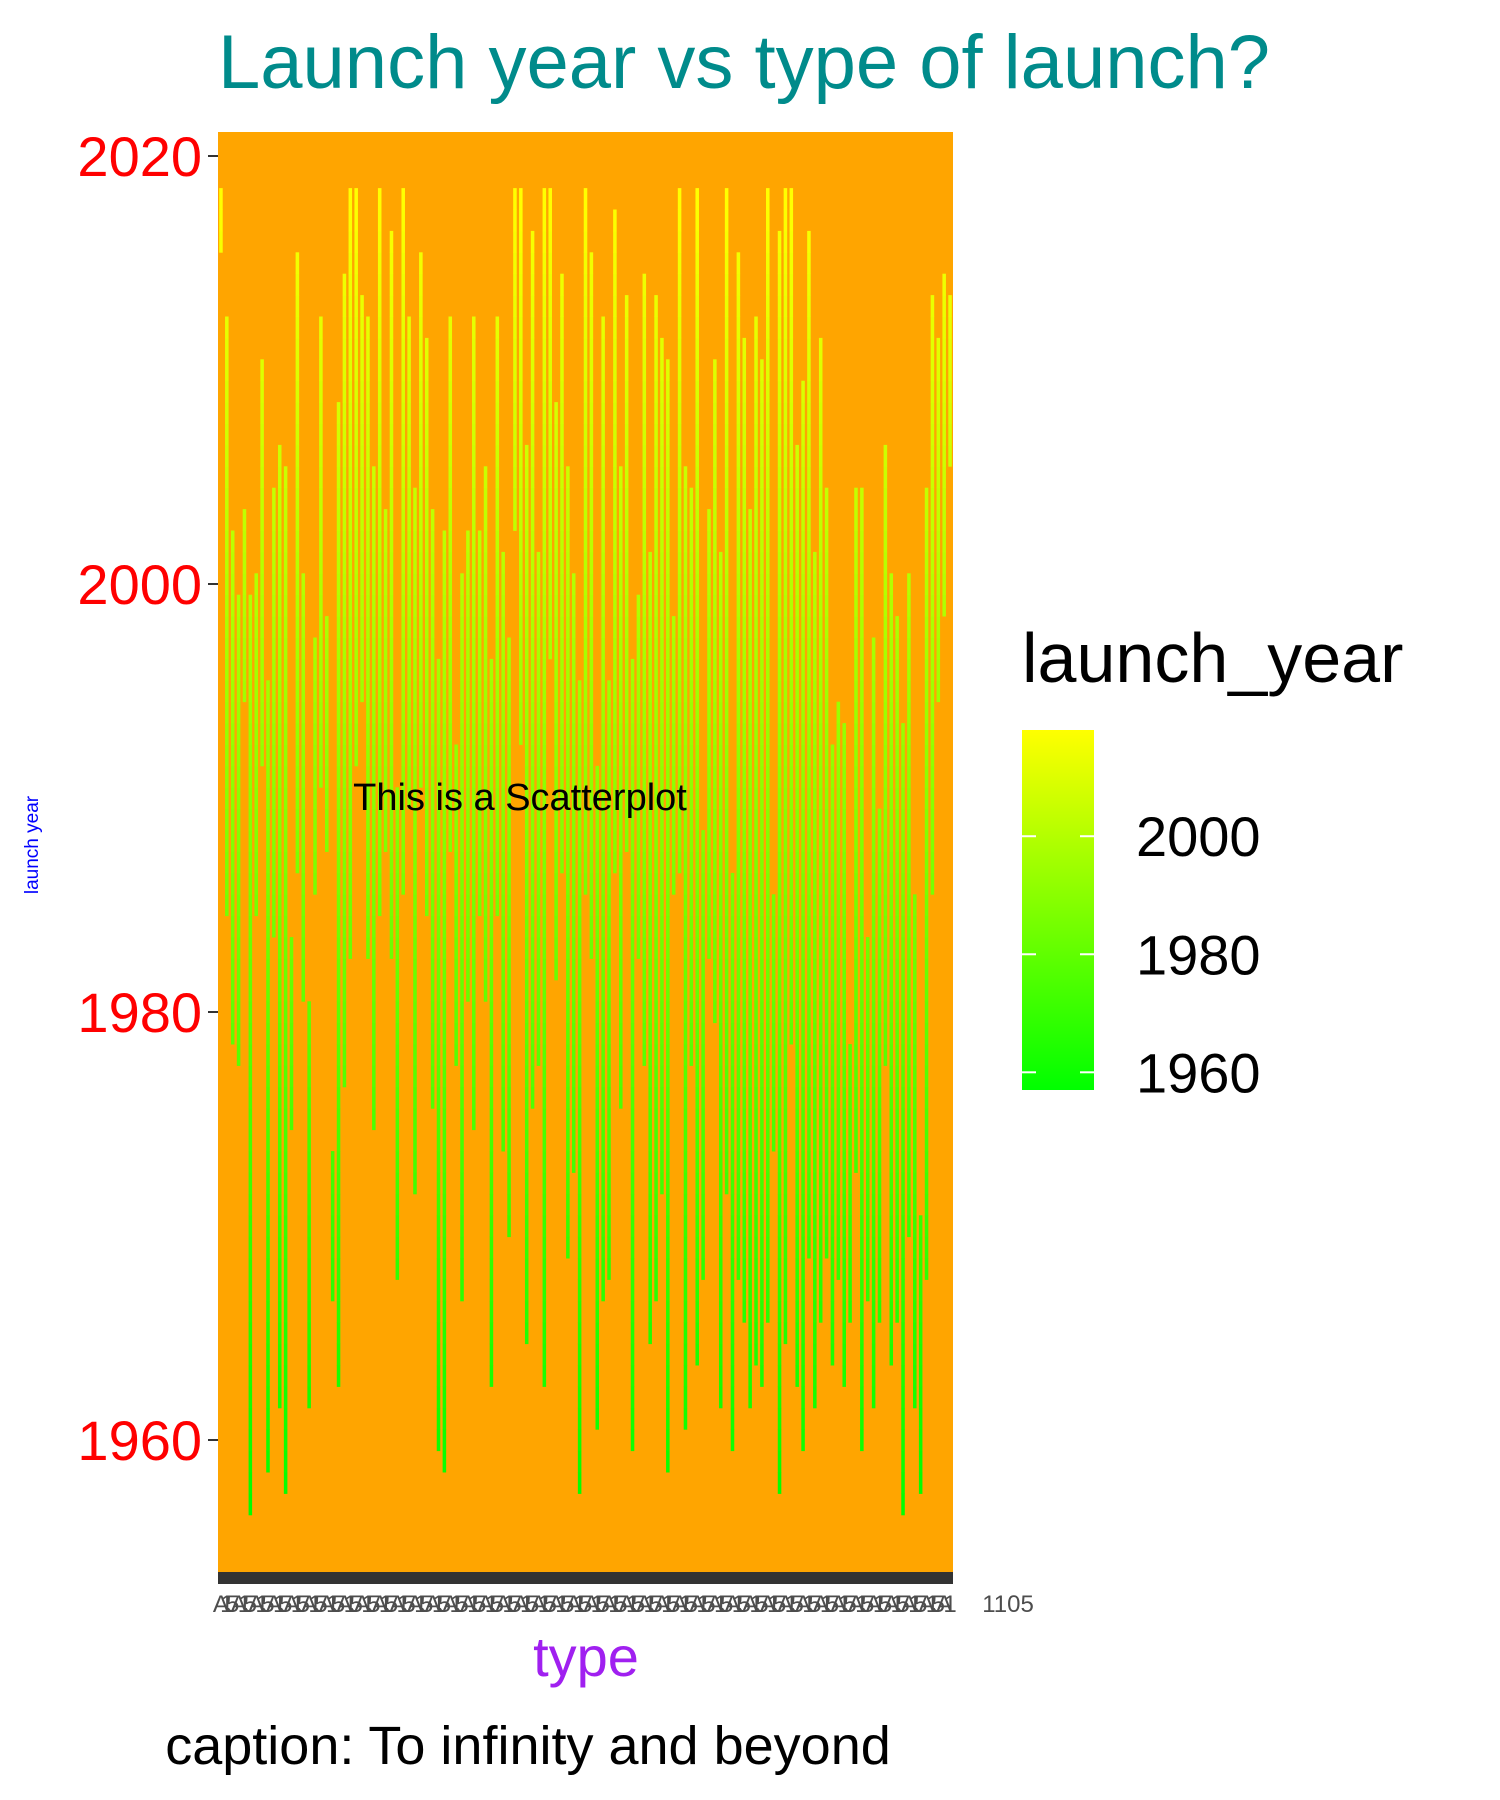 The height and width of the screenshot is (1800, 1500). What do you see at coordinates (856, 1604) in the screenshot?
I see `x-tick-label: A` at bounding box center [856, 1604].